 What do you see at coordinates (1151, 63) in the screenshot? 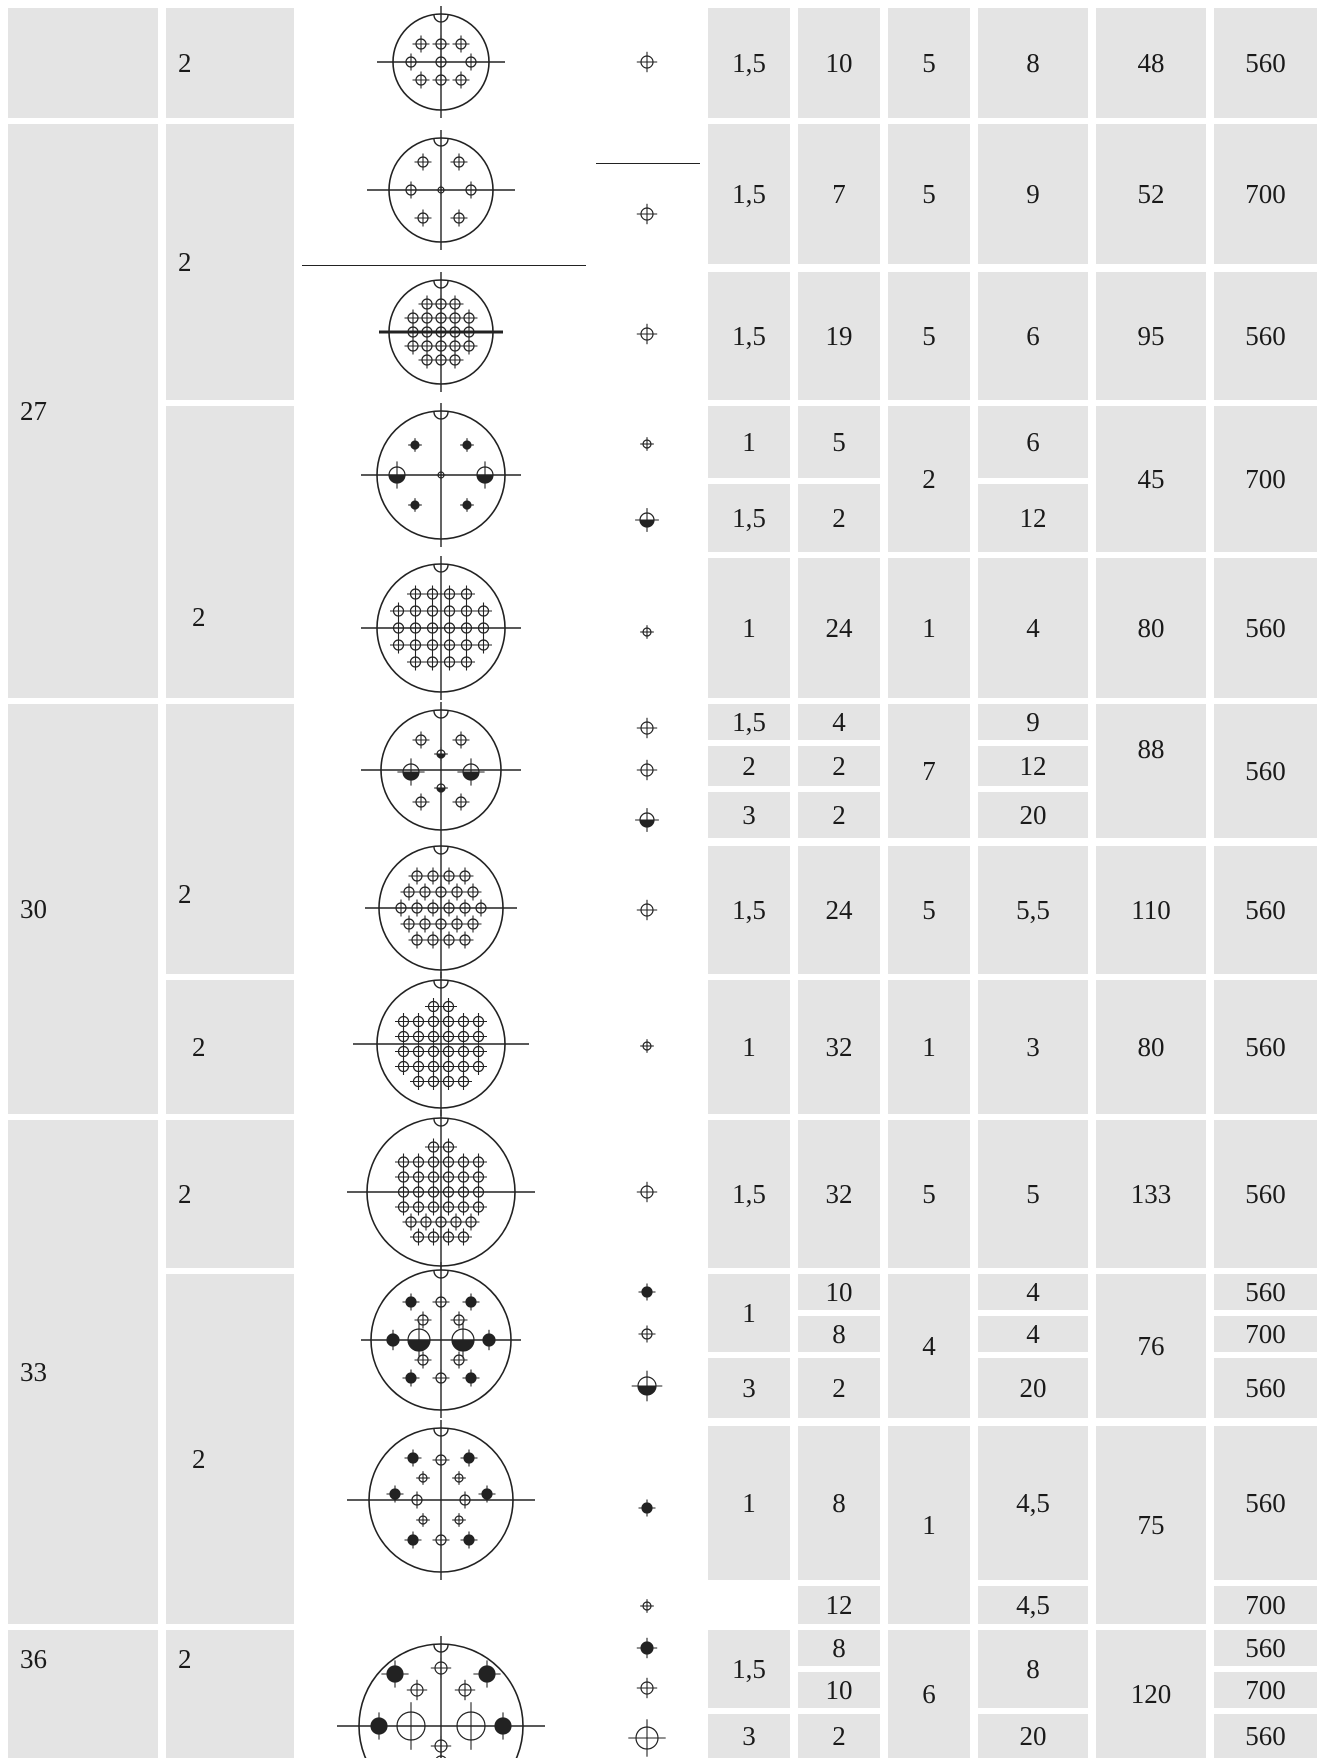
I see `load-cell: 48` at bounding box center [1151, 63].